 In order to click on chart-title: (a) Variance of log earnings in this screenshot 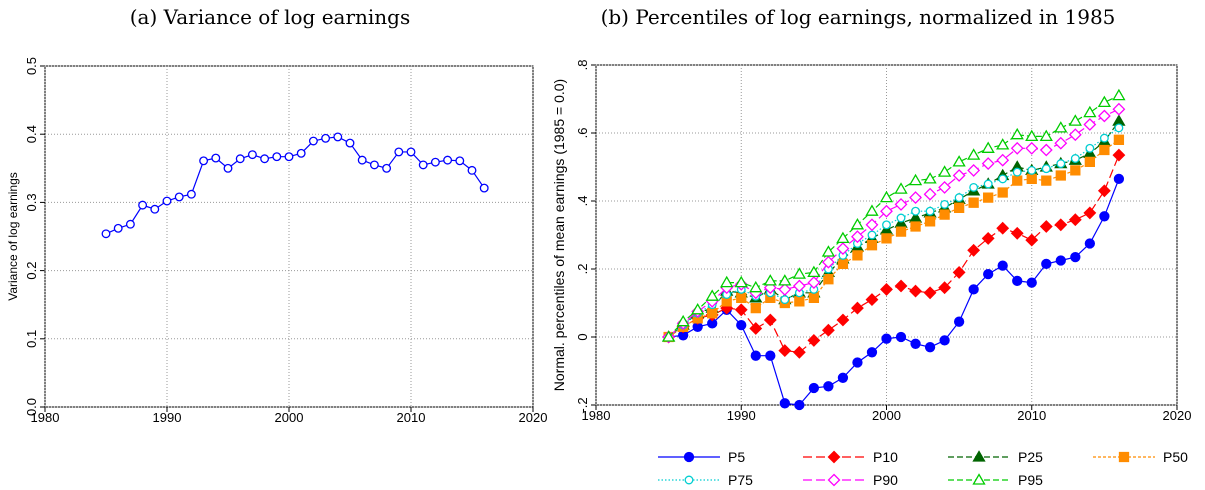, I will do `click(270, 17)`.